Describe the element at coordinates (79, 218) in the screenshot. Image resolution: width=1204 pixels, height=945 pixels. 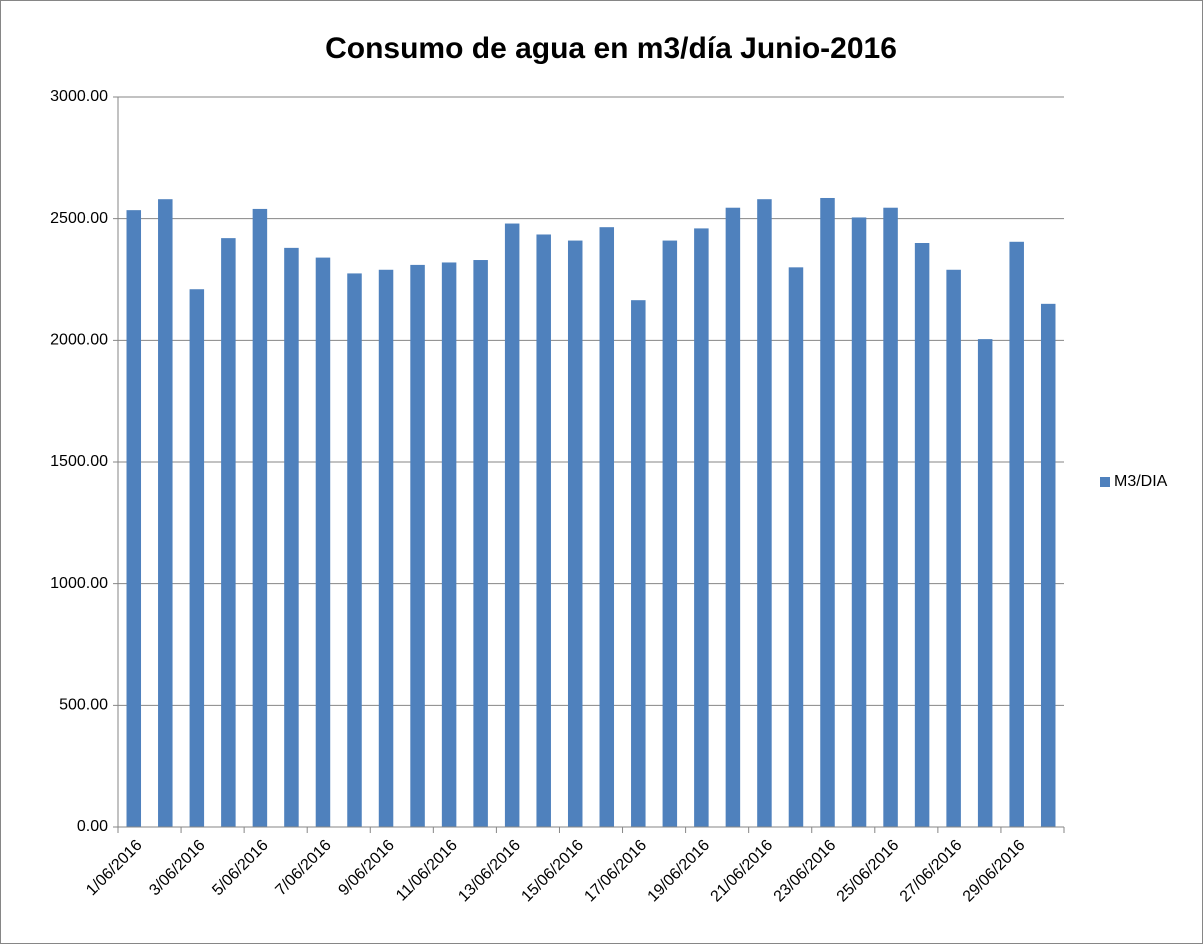
I see `y-tick-label: 2500.00` at that location.